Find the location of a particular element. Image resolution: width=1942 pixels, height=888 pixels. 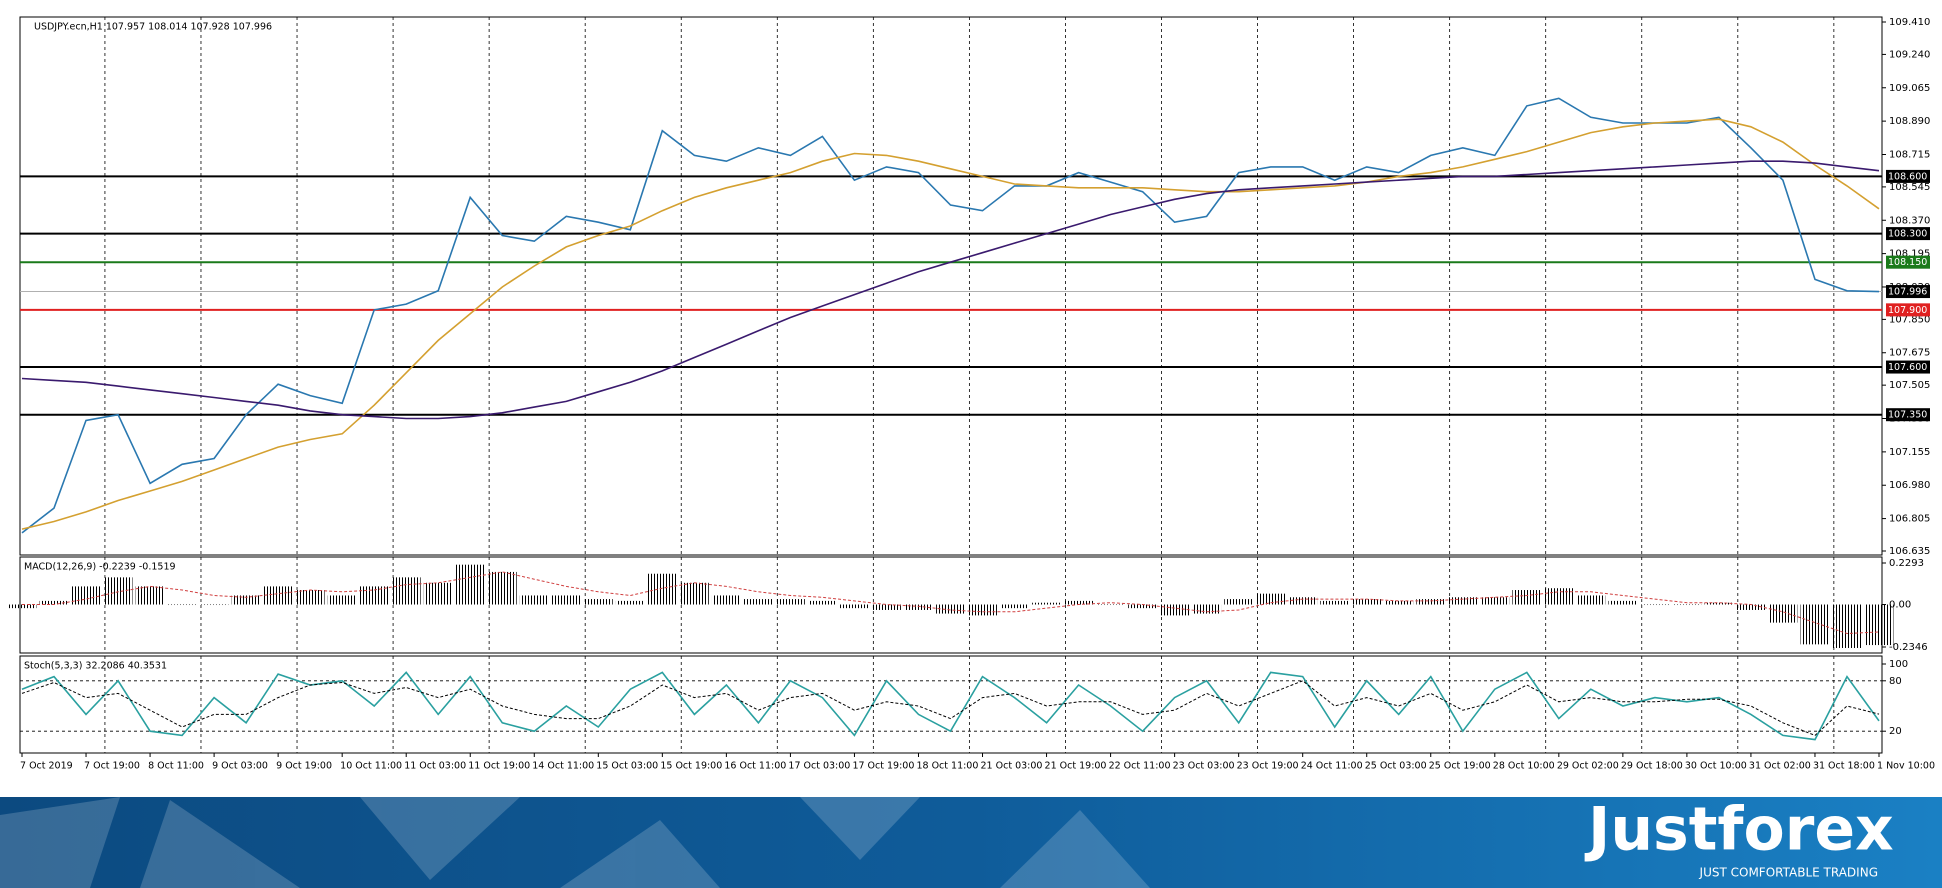

level-label: 107.996 is located at coordinates (1907, 292).